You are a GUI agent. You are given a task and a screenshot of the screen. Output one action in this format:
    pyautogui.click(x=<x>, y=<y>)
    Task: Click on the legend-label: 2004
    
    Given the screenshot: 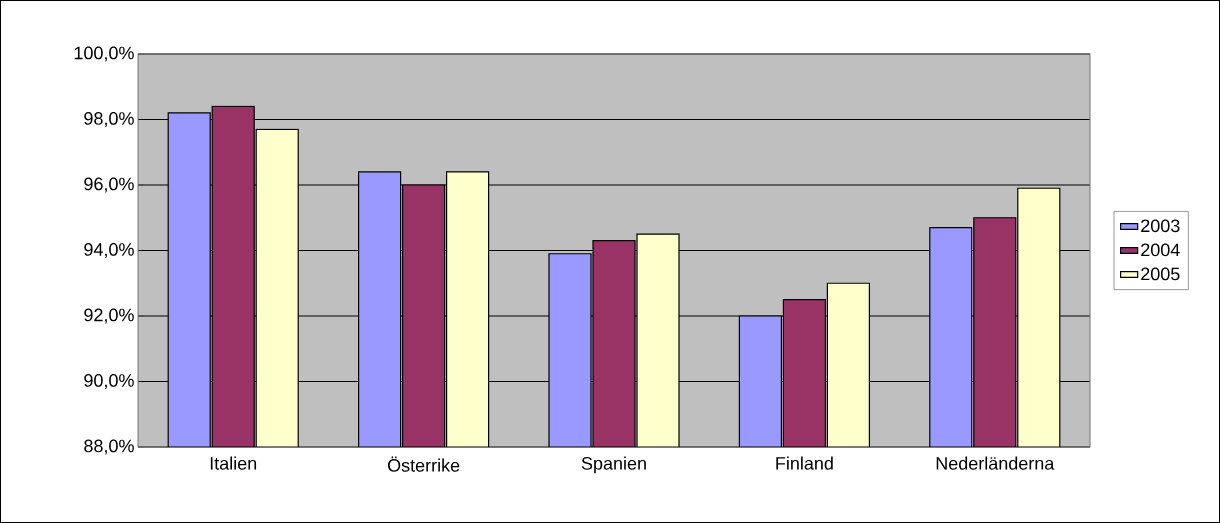 What is the action you would take?
    pyautogui.click(x=1160, y=250)
    